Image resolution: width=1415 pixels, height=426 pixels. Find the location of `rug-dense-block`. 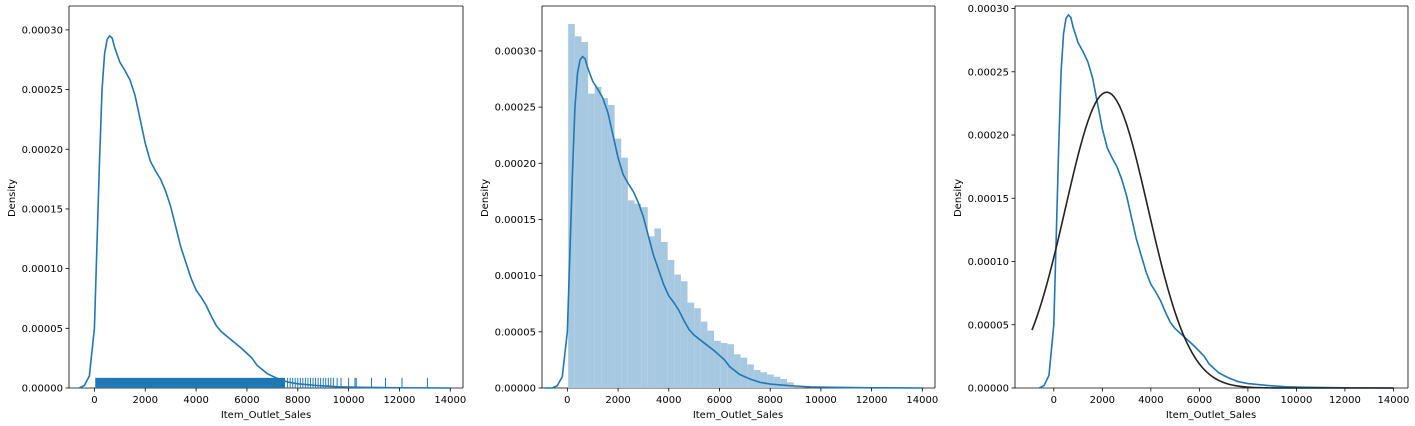

rug-dense-block is located at coordinates (190, 382).